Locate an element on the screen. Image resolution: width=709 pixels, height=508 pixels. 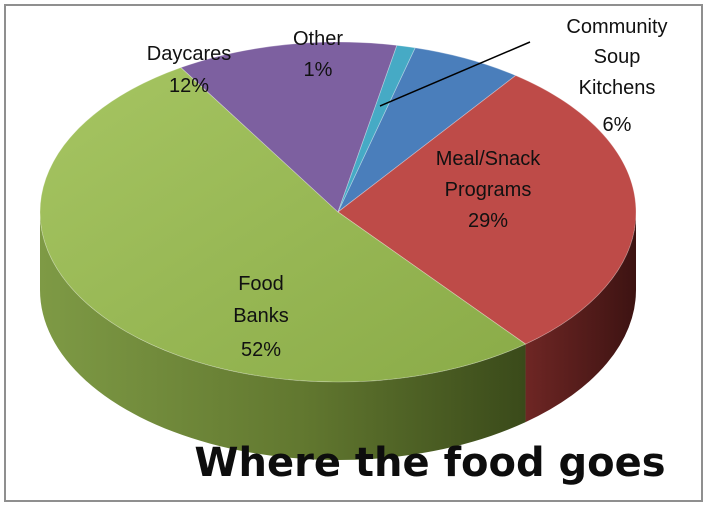
soup-kitchen-leader-line is located at coordinates (455, 74).